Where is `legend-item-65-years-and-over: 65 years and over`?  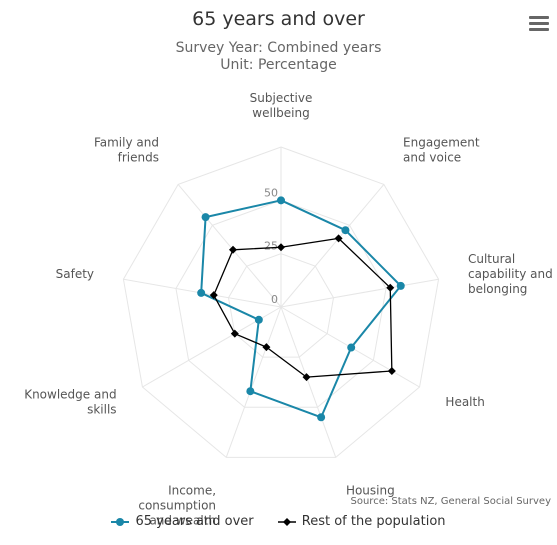
legend-item-65-years-and-over: 65 years and over is located at coordinates (182, 521).